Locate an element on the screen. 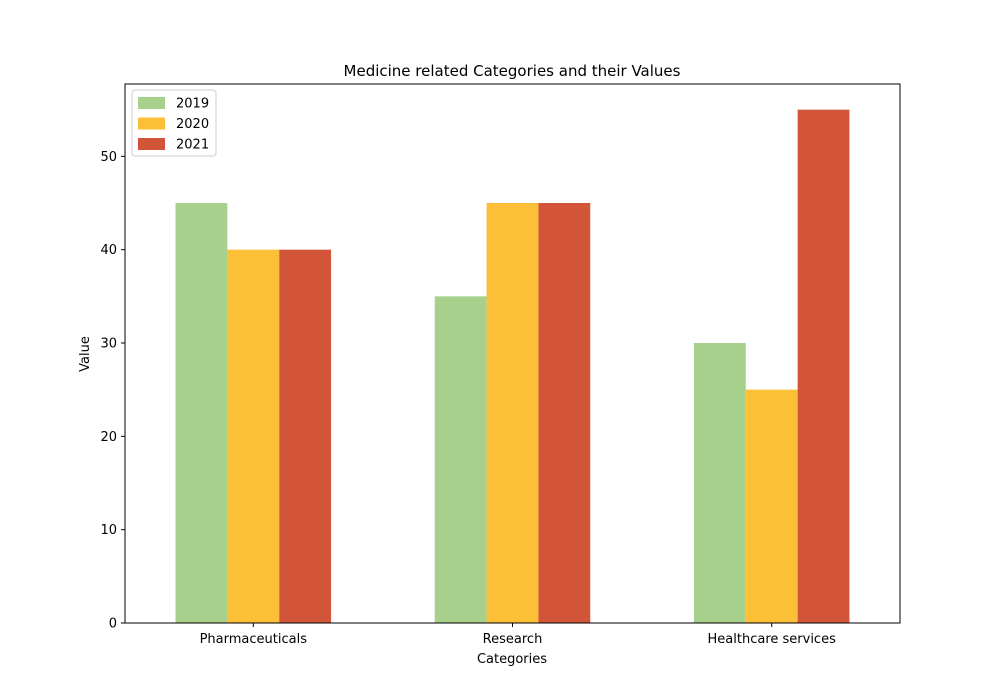 This screenshot has height=700, width=1000. y-tick-label: 0 is located at coordinates (113, 624).